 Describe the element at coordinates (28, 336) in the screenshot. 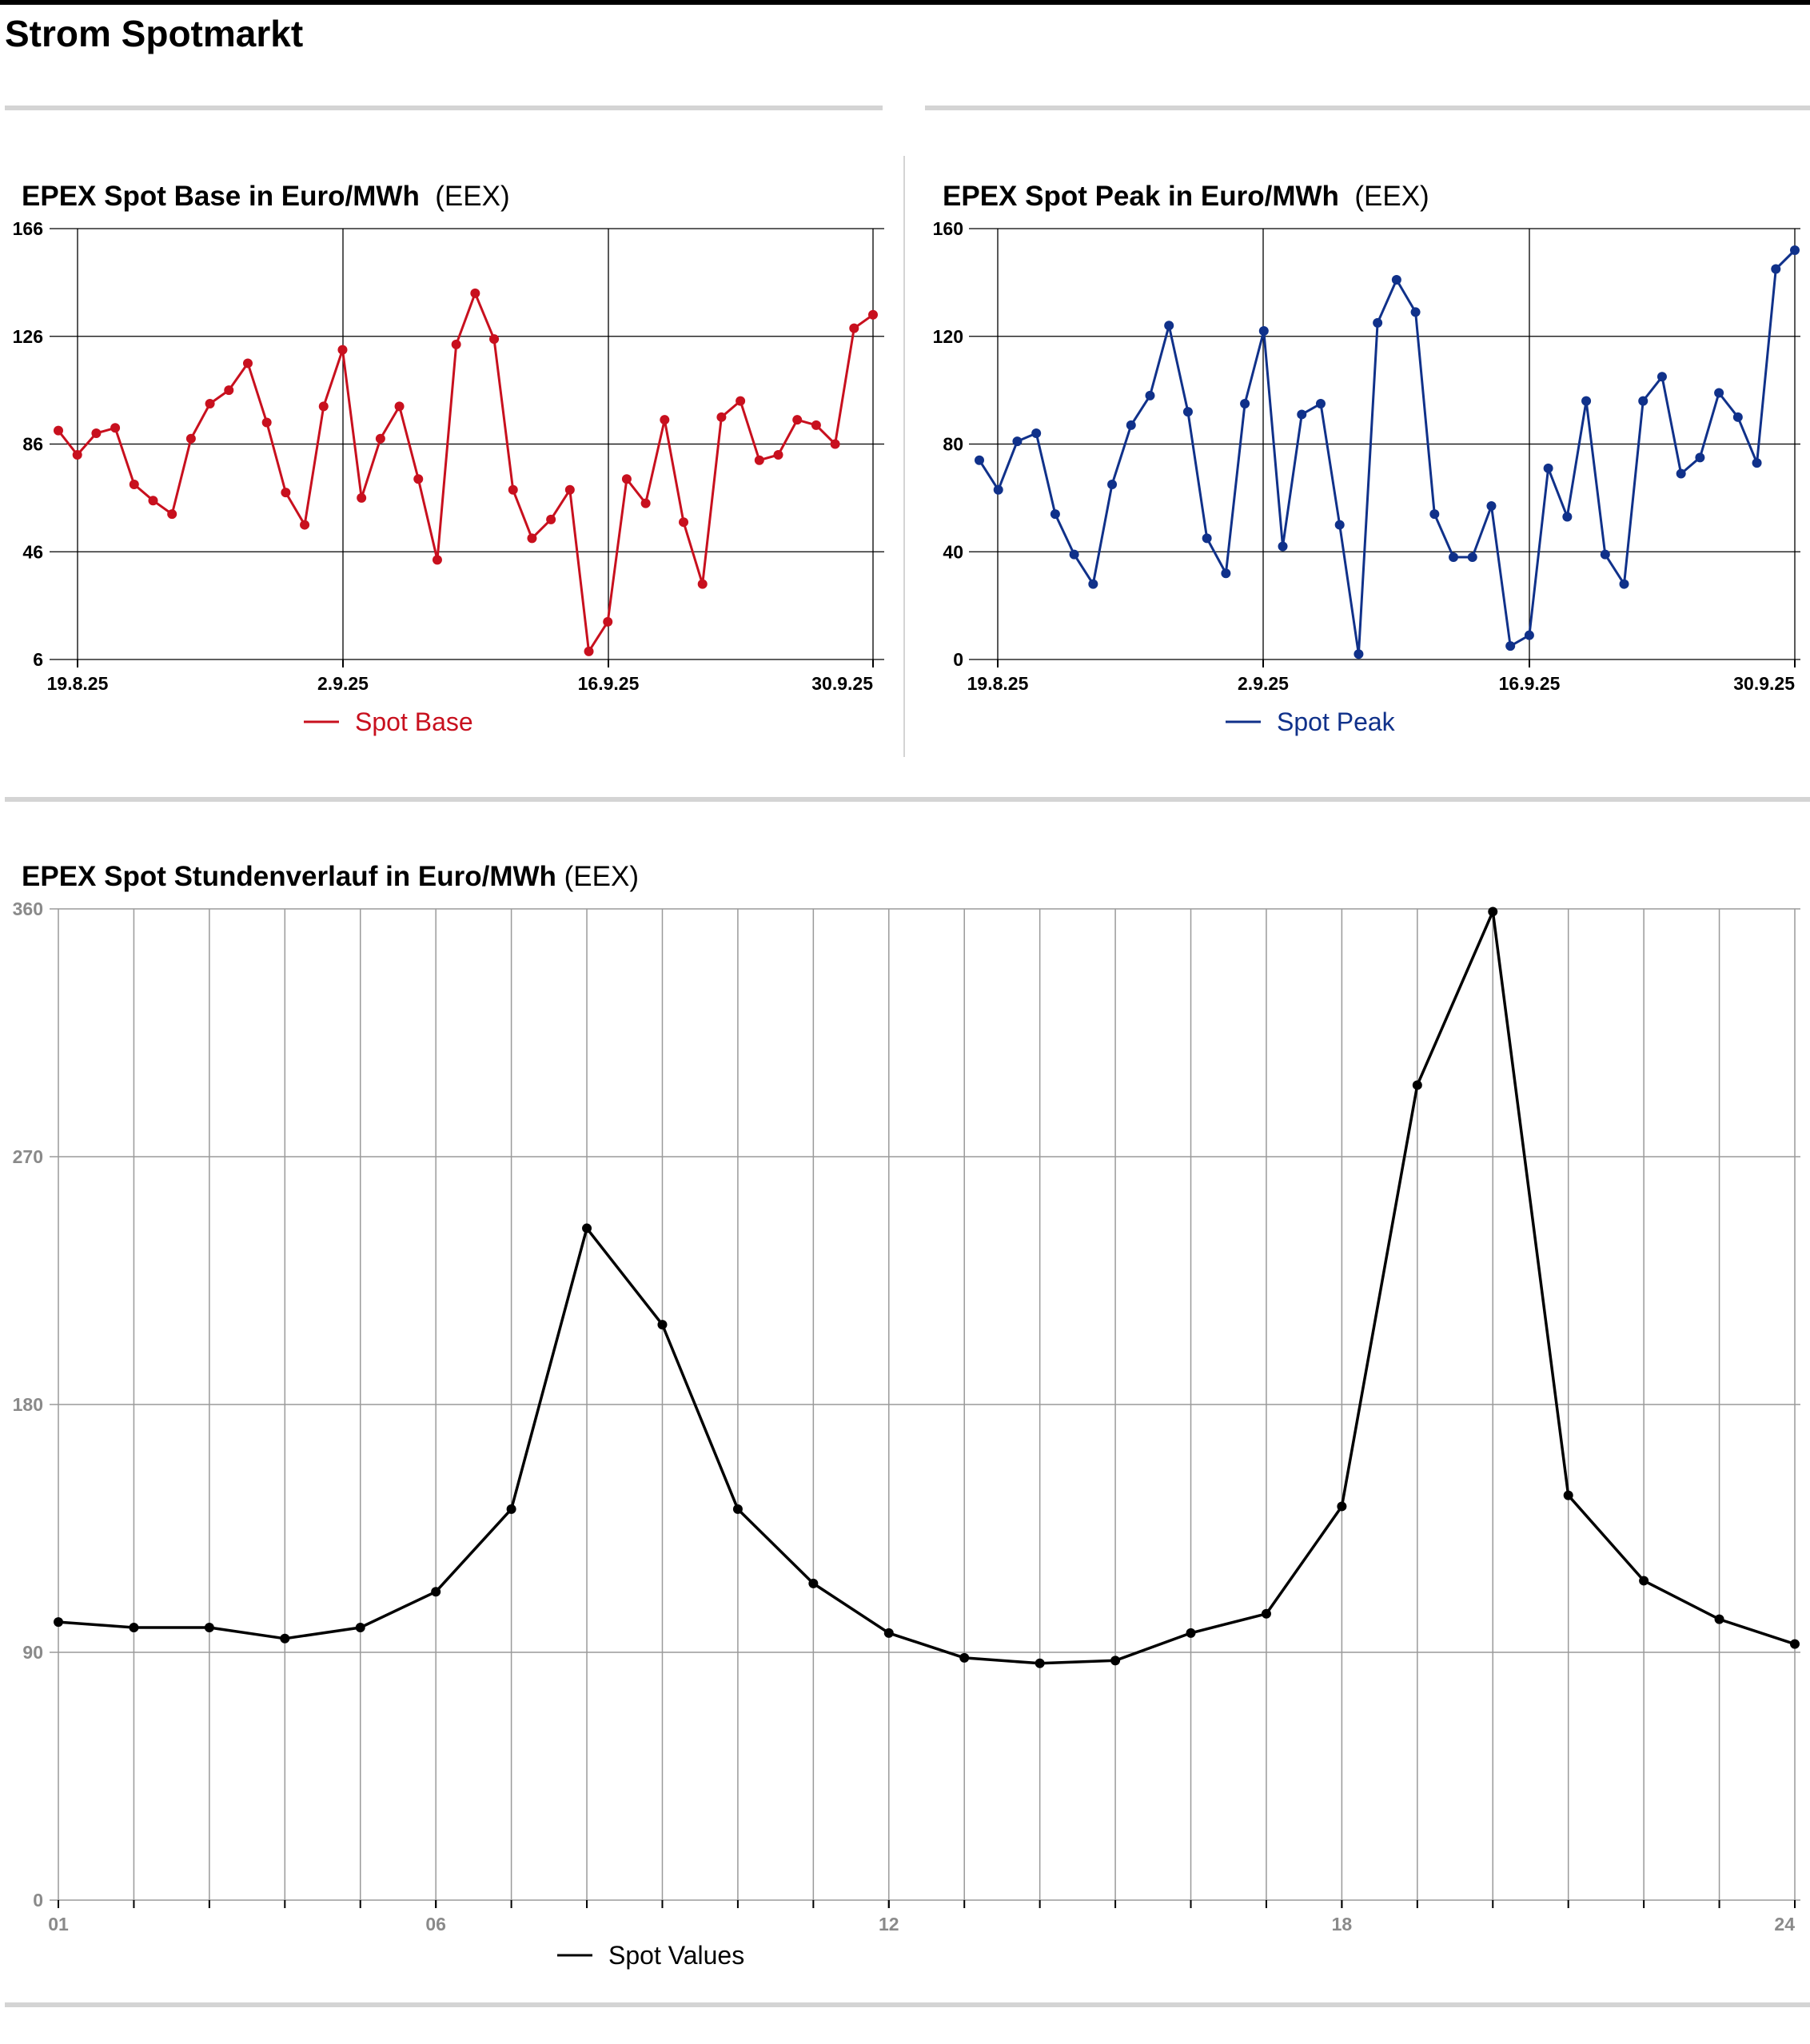

I see `base-y-tick-label: 126` at that location.